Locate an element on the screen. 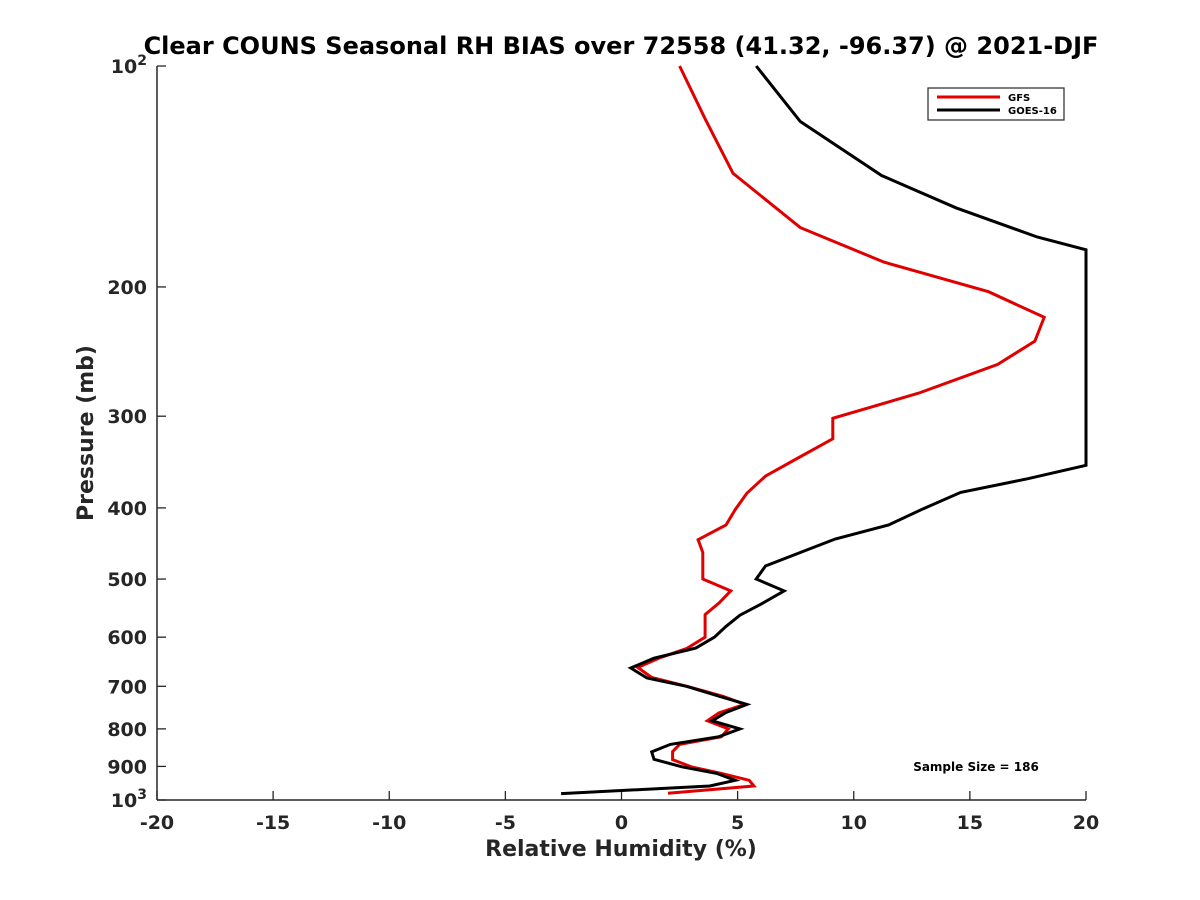  y-tick-label: 400 is located at coordinates (127, 509).